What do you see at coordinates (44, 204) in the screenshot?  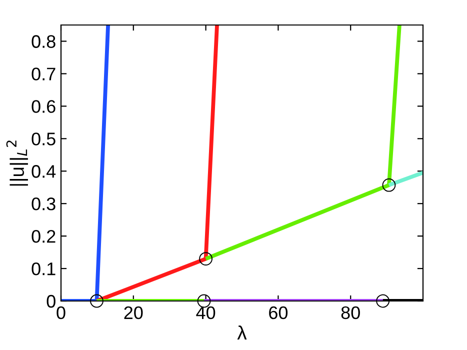 I see `y-tick-label: 0.3` at bounding box center [44, 204].